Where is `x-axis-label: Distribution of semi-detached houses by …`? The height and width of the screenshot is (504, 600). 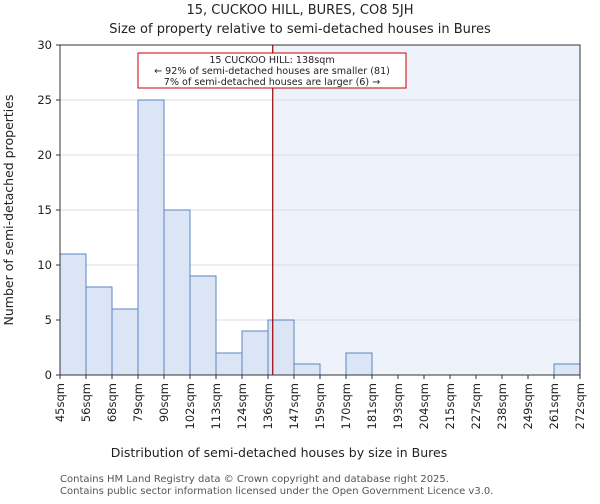
x-axis-label: Distribution of semi-detached houses by … is located at coordinates (279, 452).